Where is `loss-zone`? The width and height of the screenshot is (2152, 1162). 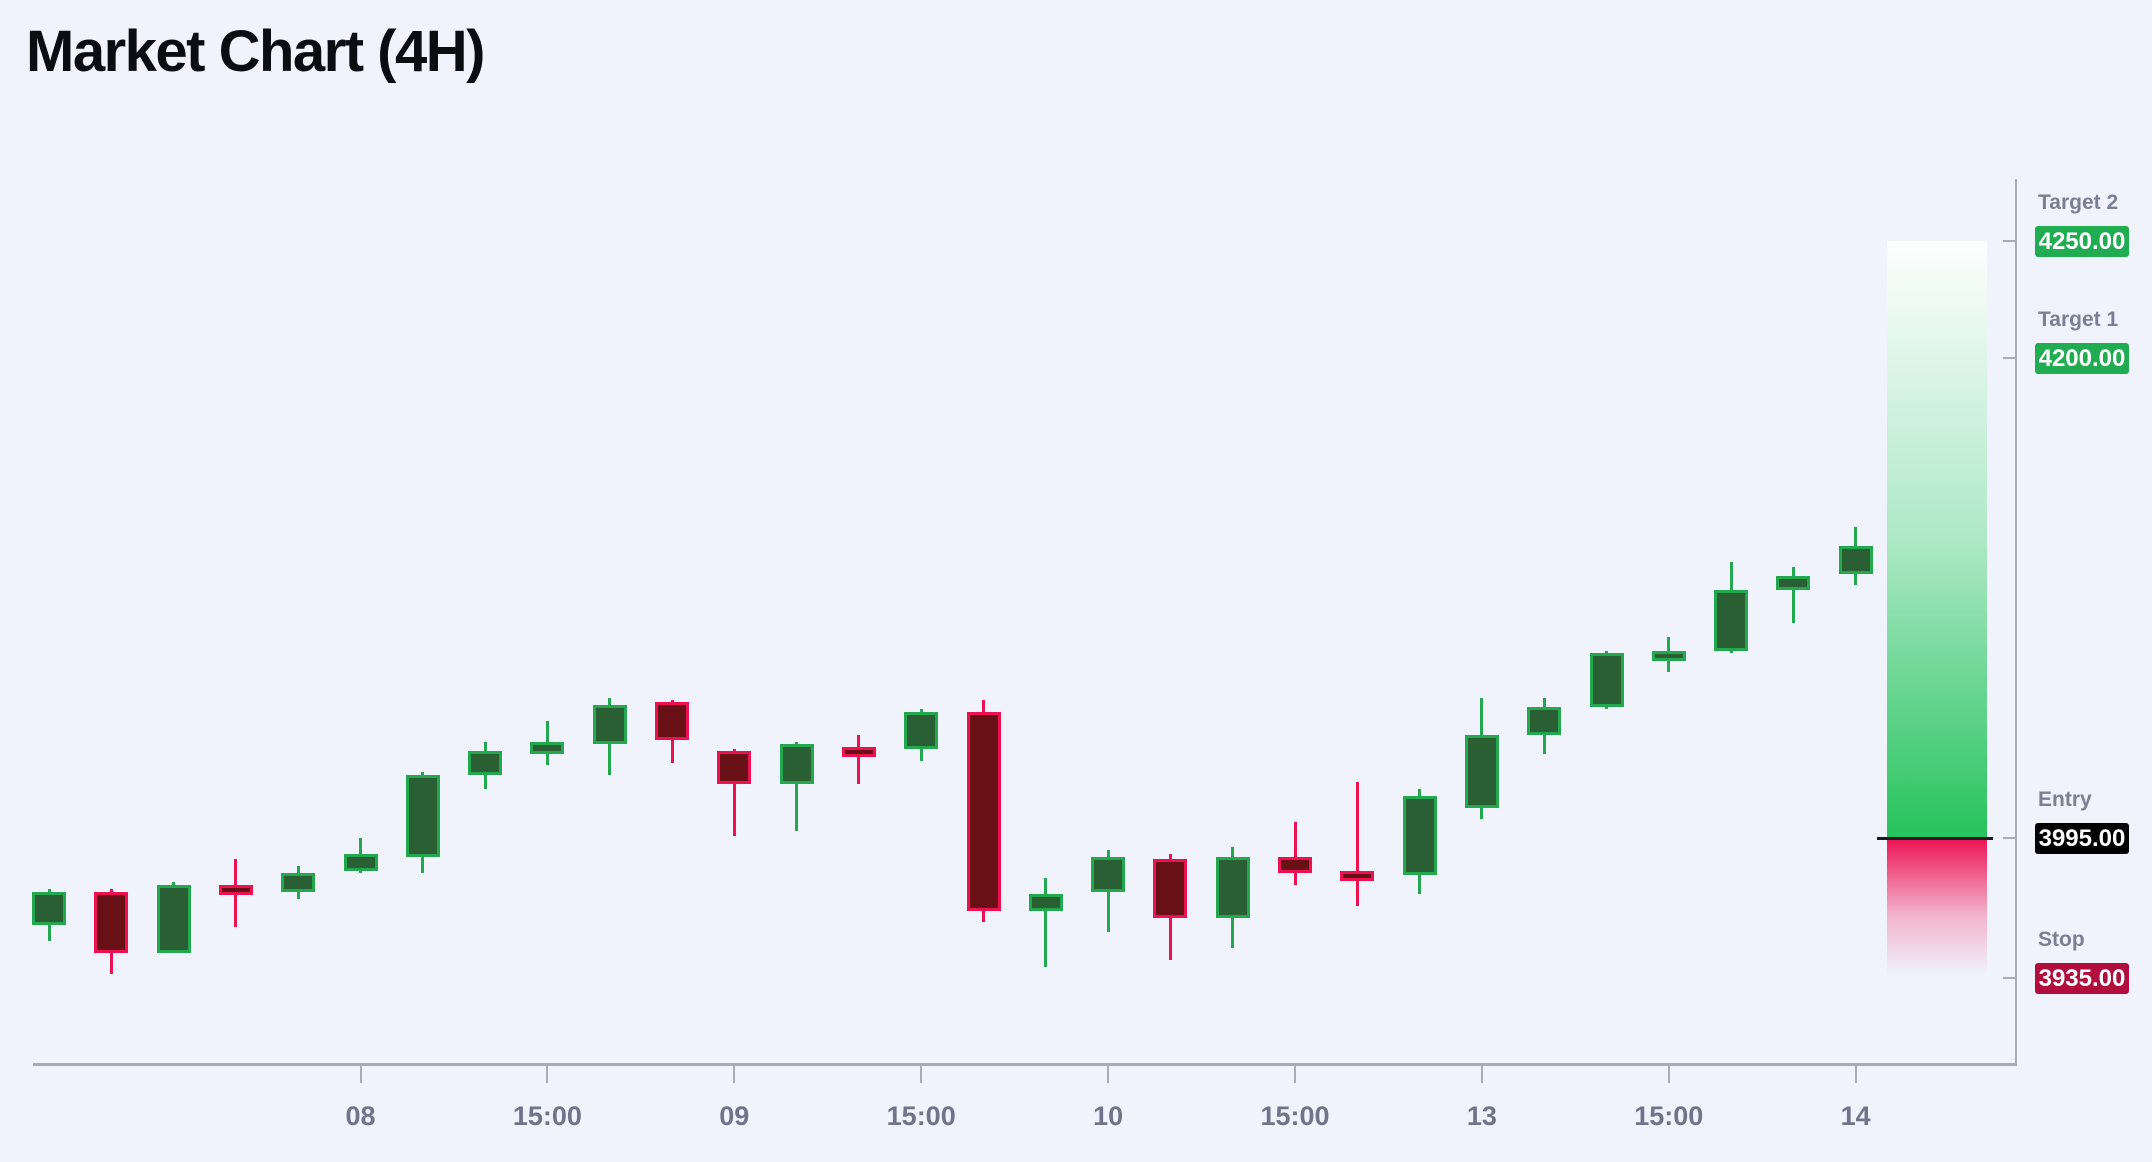 loss-zone is located at coordinates (1937, 907).